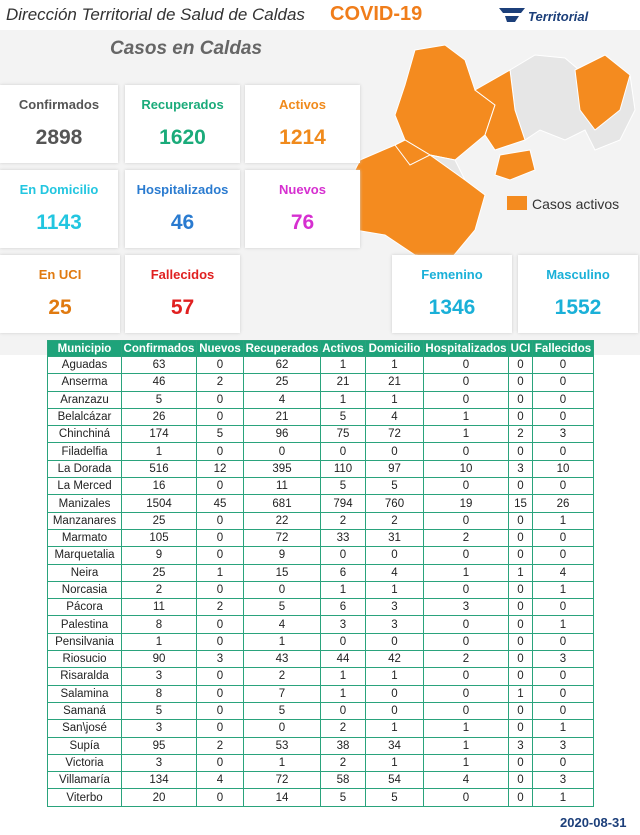 The height and width of the screenshot is (835, 640). What do you see at coordinates (60, 294) in the screenshot?
I see `stat-card: En UCI 25` at bounding box center [60, 294].